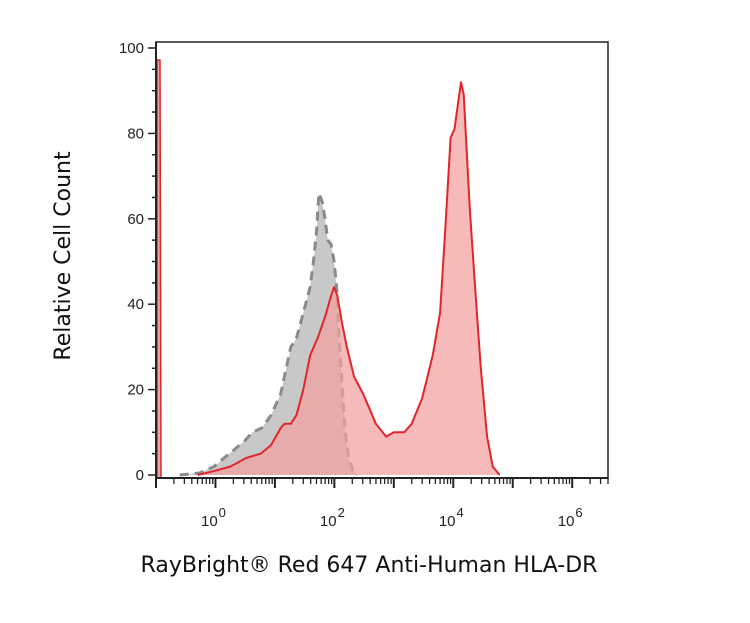  I want to click on series-1-line, so click(269, 334).